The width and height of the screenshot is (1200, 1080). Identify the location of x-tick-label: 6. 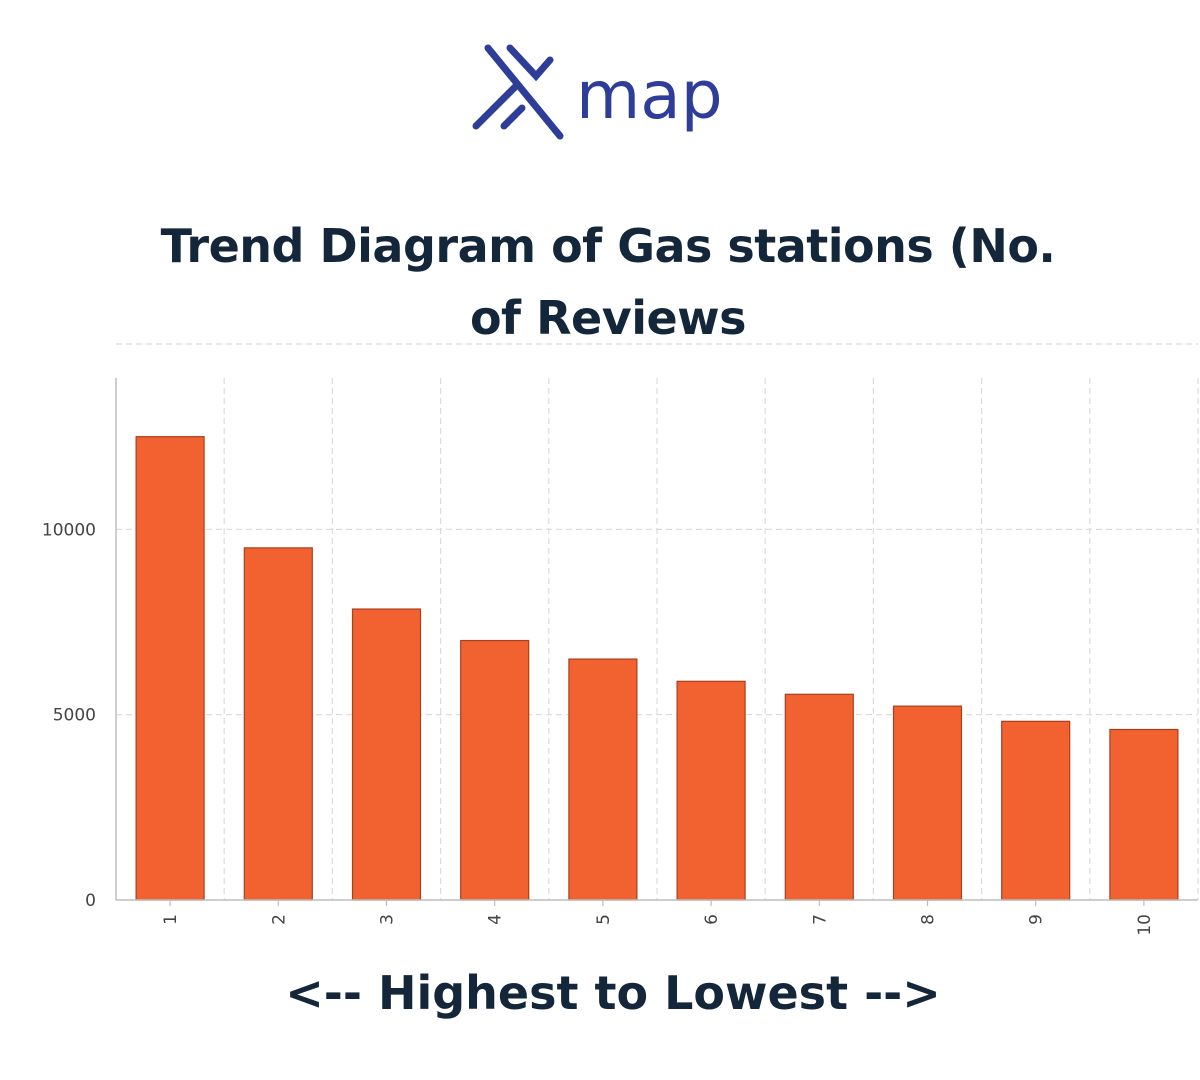
(712, 919).